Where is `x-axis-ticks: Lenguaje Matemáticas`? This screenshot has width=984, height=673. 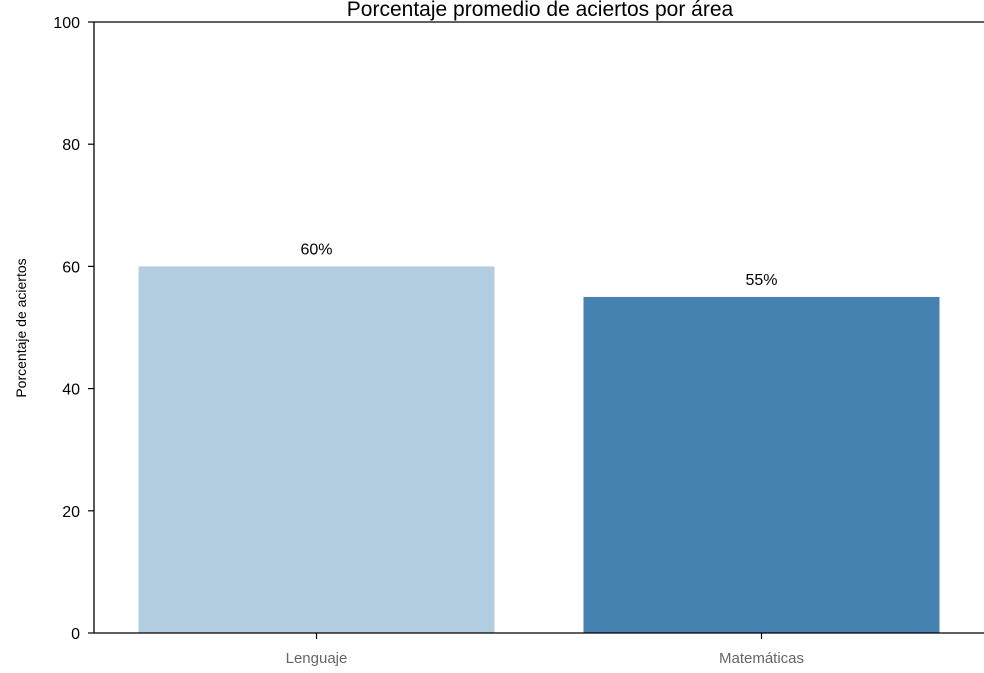 x-axis-ticks: Lenguaje Matemáticas is located at coordinates (545, 650).